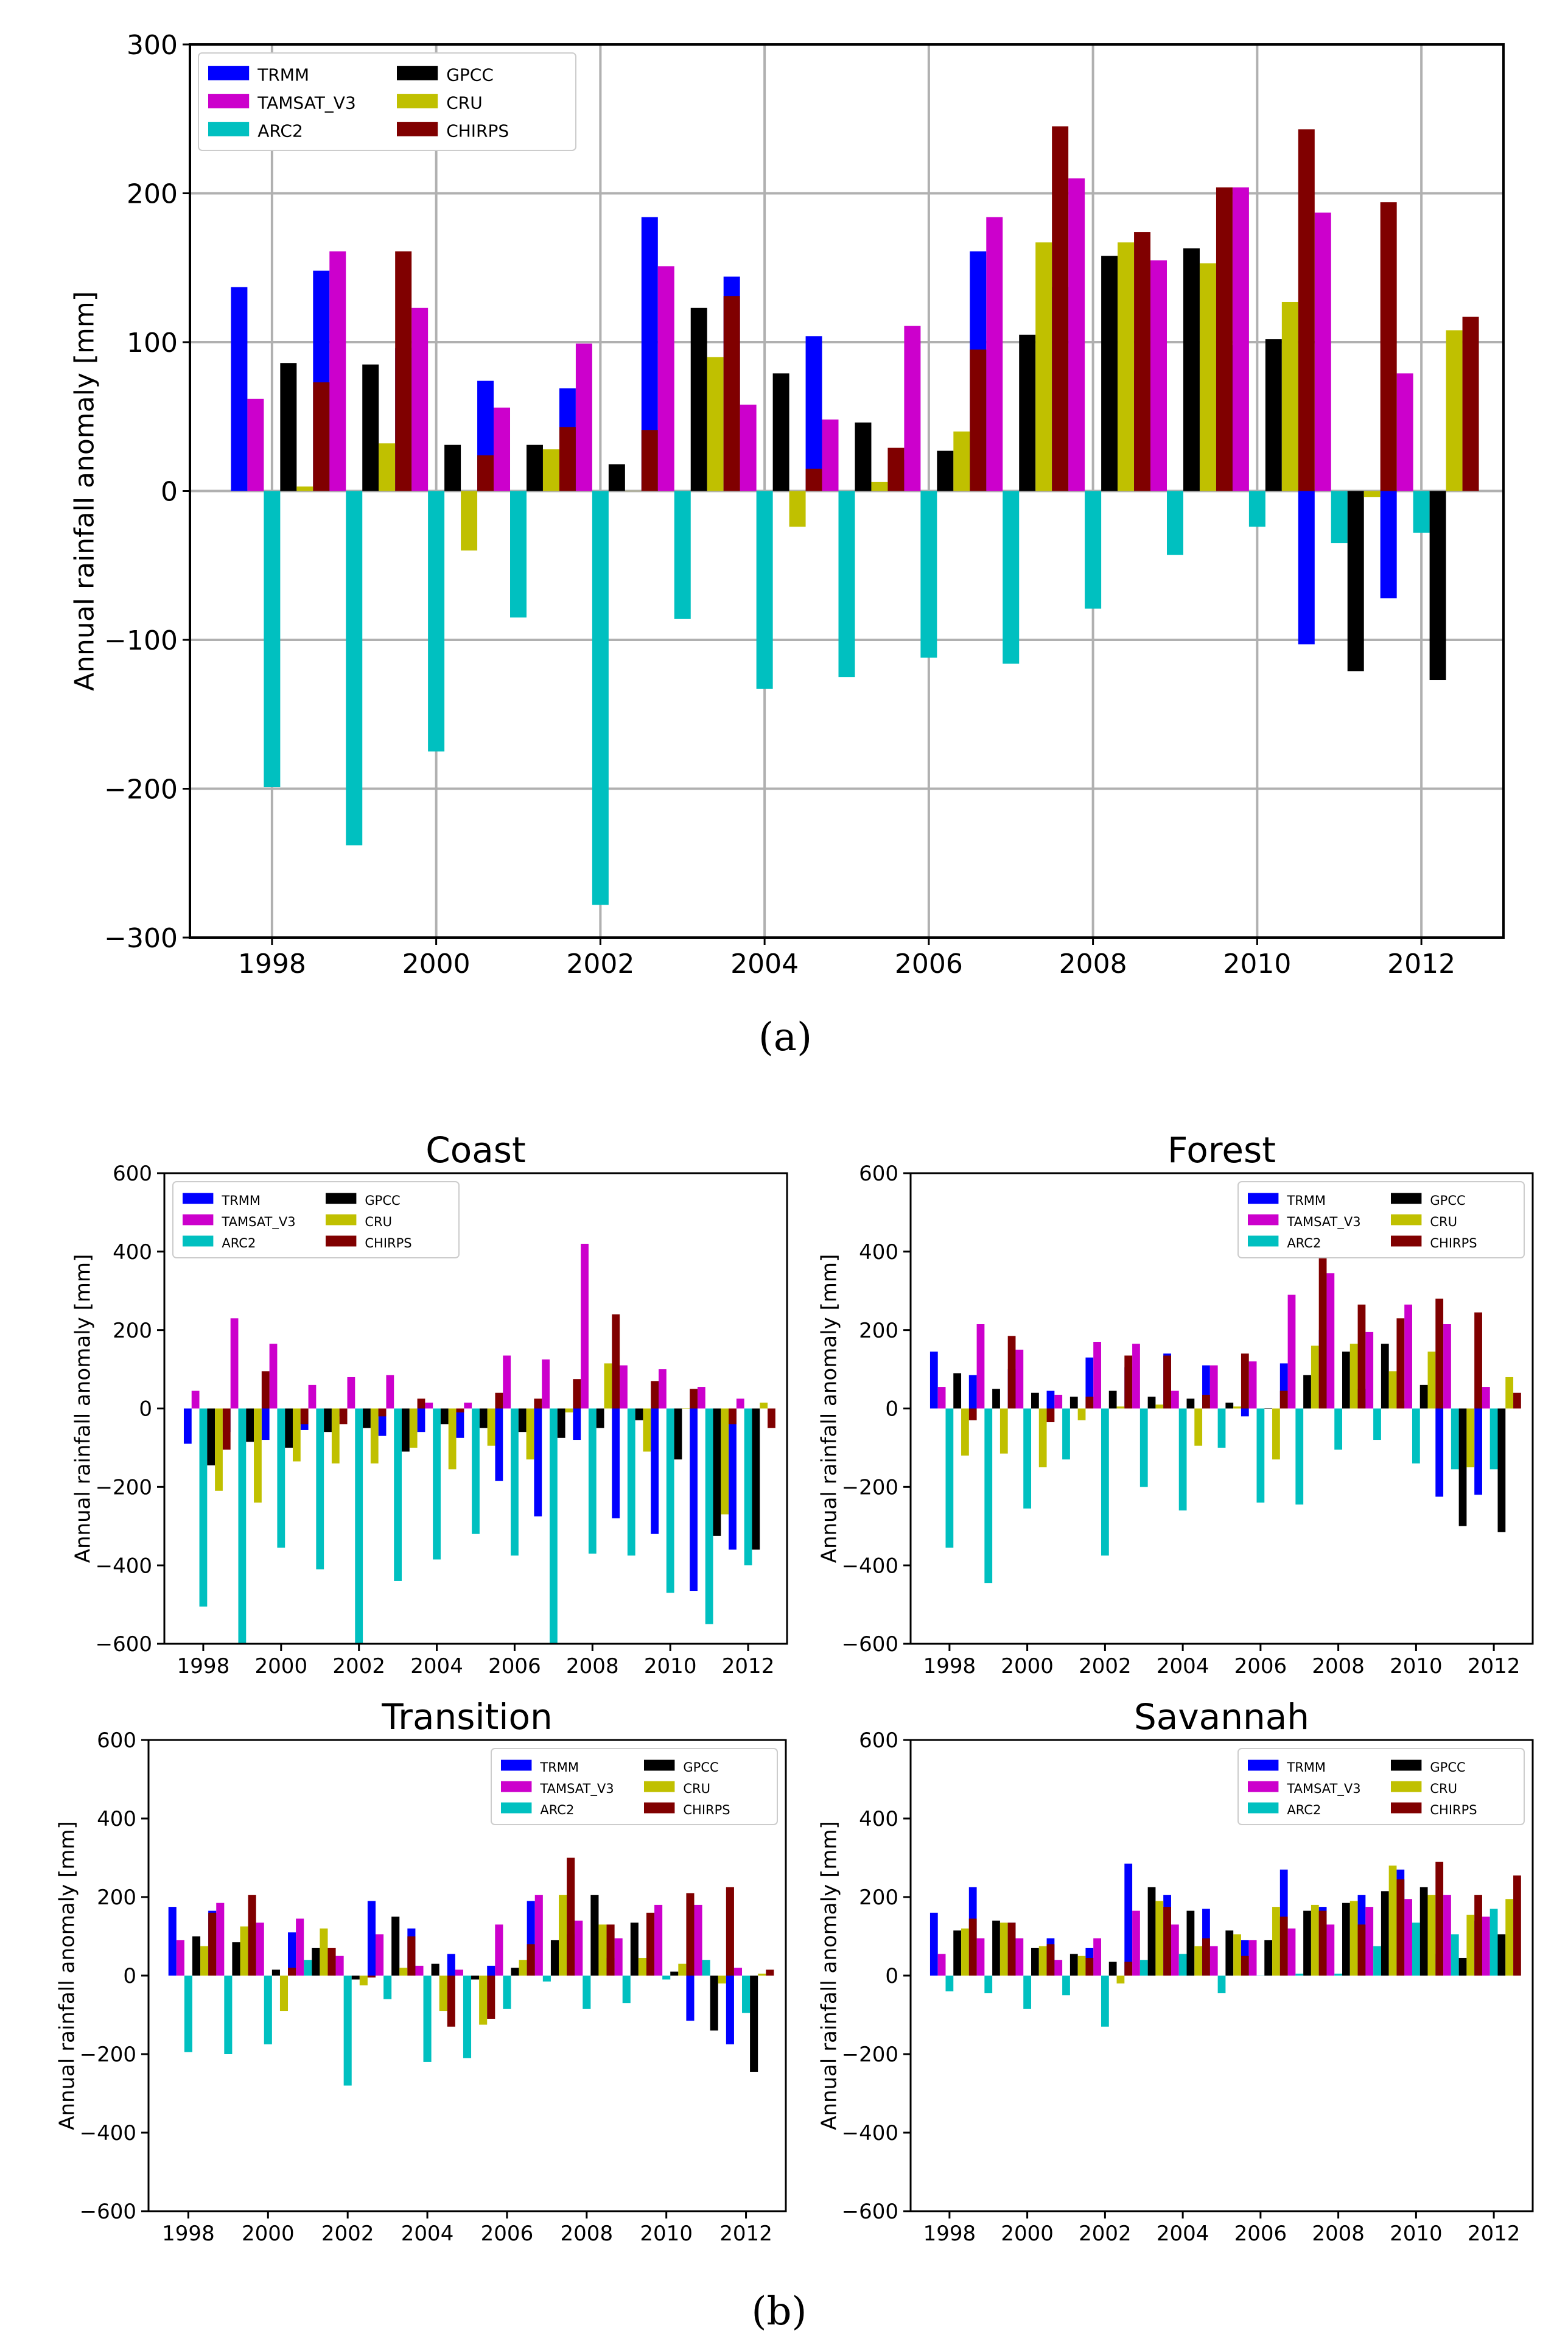 This screenshot has height=2336, width=1568. I want to click on x-tick-label: 2008, so click(587, 2234).